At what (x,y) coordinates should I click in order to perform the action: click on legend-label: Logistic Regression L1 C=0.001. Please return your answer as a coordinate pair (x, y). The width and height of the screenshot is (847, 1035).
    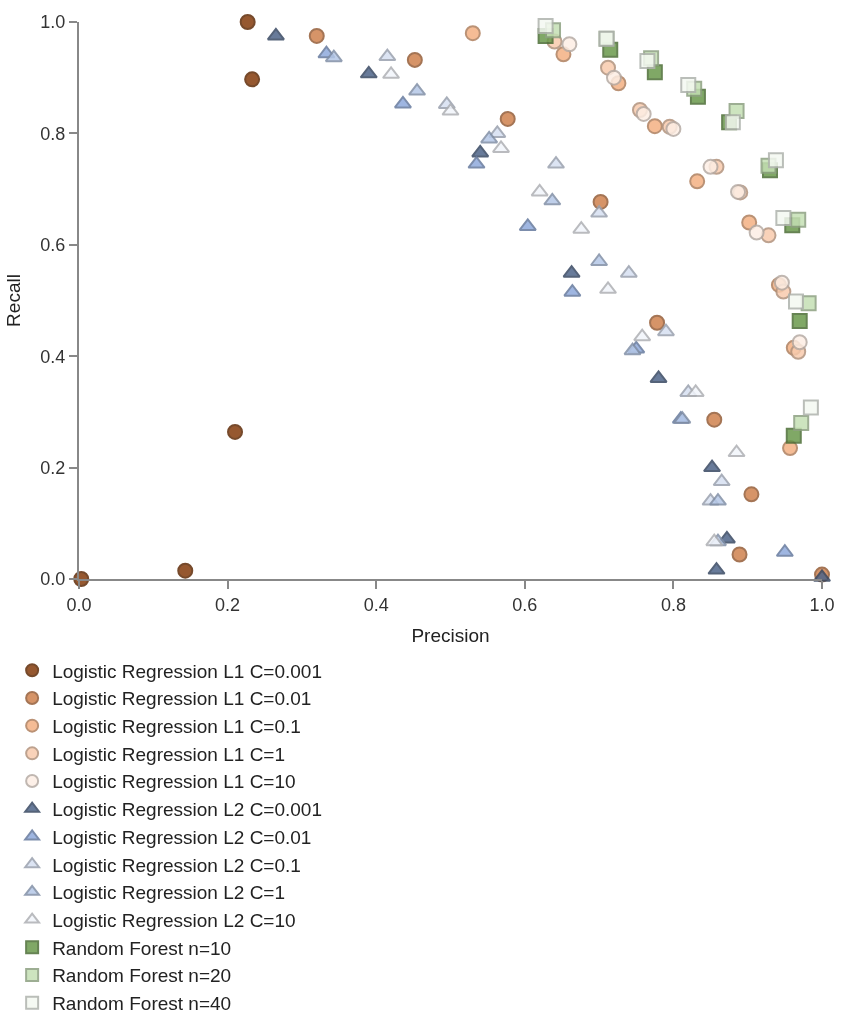
    Looking at the image, I should click on (187, 671).